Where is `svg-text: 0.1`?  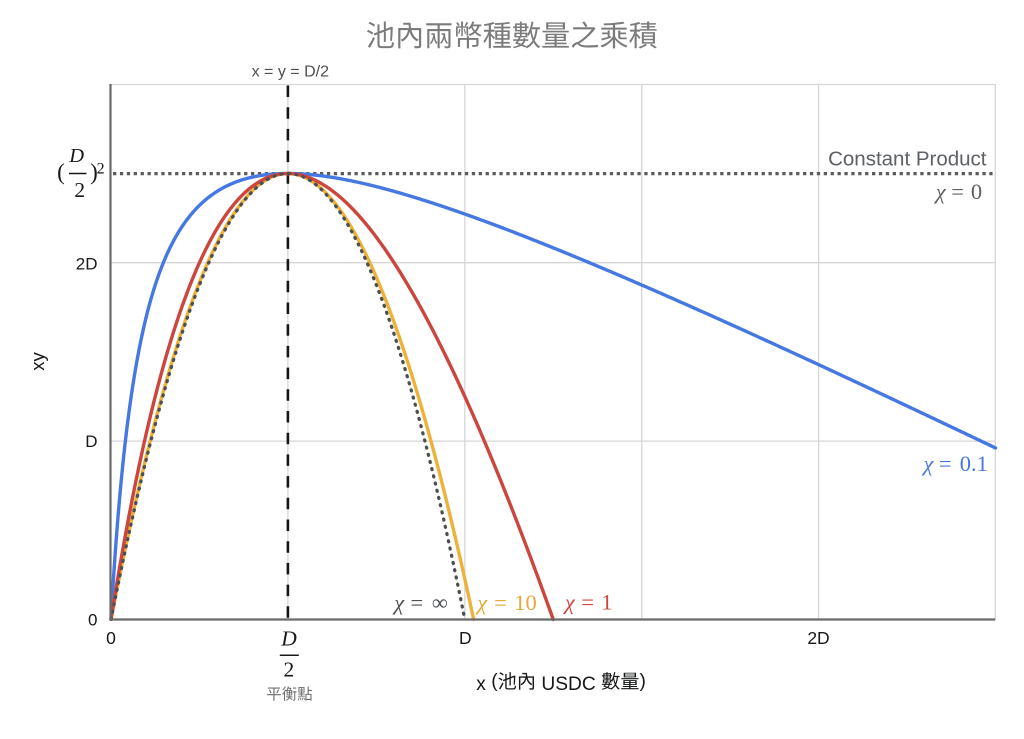 svg-text: 0.1 is located at coordinates (974, 463).